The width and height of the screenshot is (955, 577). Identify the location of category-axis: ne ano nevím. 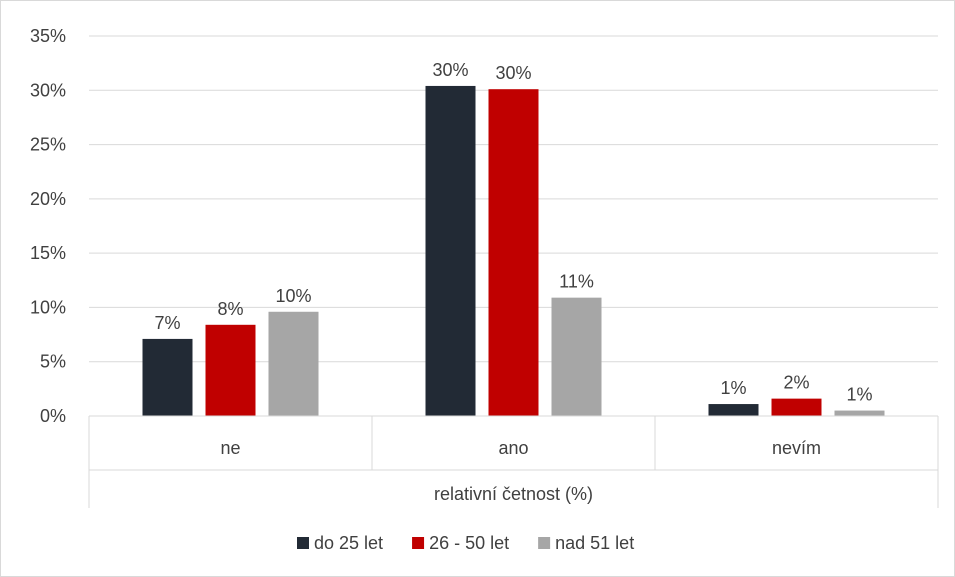
(513, 461).